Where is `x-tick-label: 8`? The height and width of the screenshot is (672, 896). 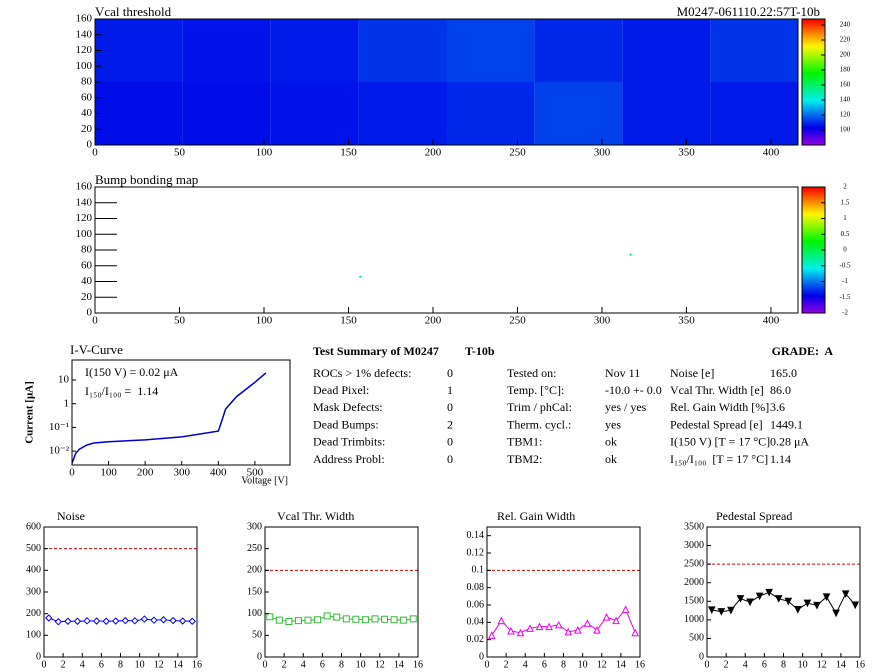
x-tick-label: 8 is located at coordinates (783, 664).